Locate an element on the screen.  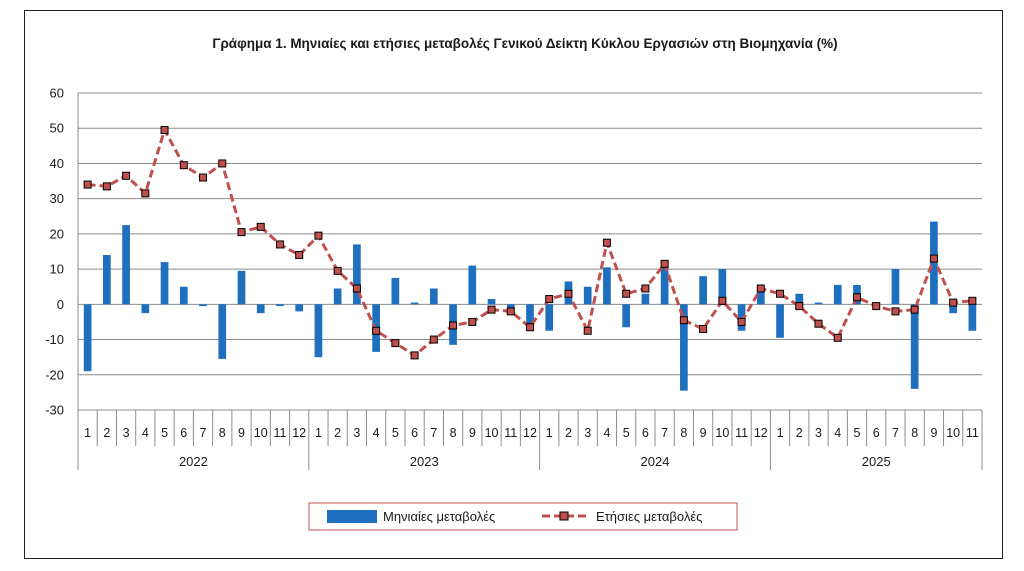
y-tick-label: -30 is located at coordinates (54, 410).